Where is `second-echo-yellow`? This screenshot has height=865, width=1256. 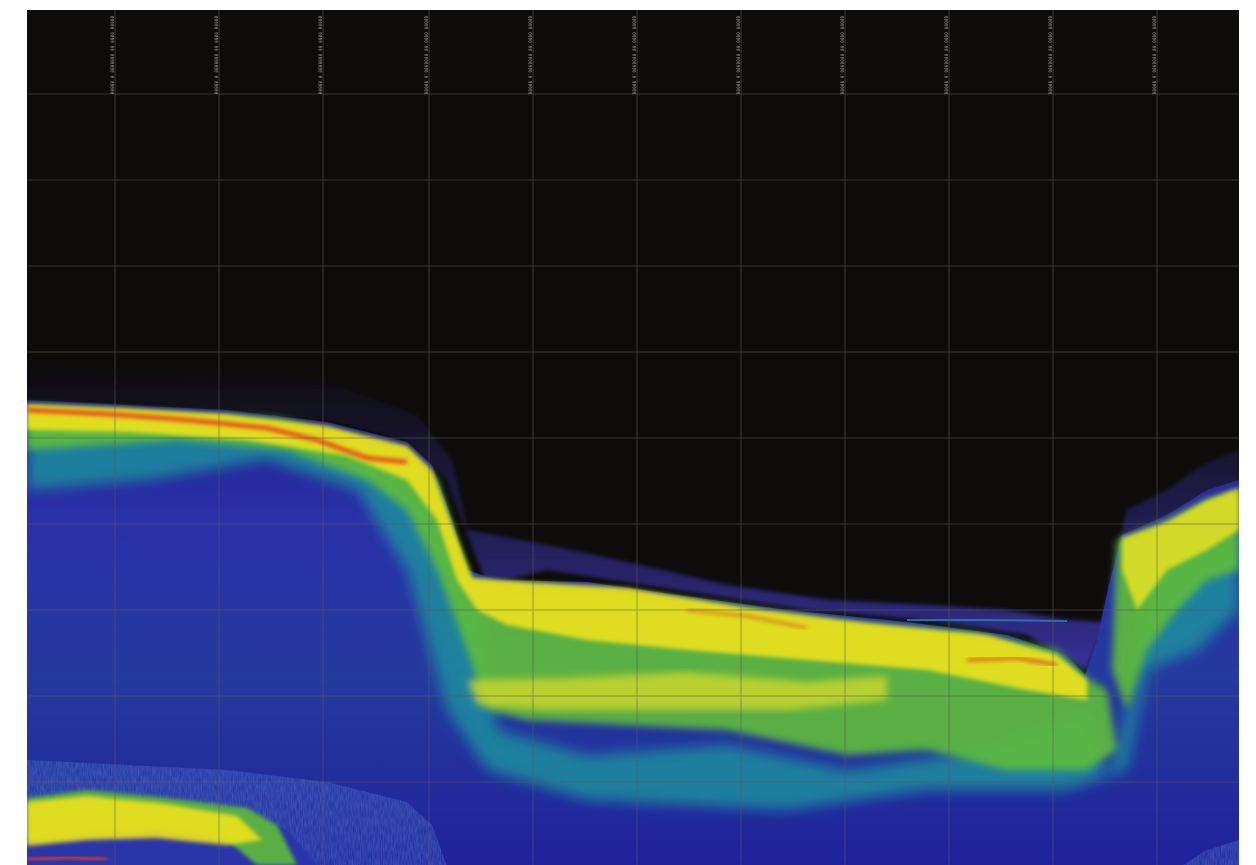 second-echo-yellow is located at coordinates (144, 821).